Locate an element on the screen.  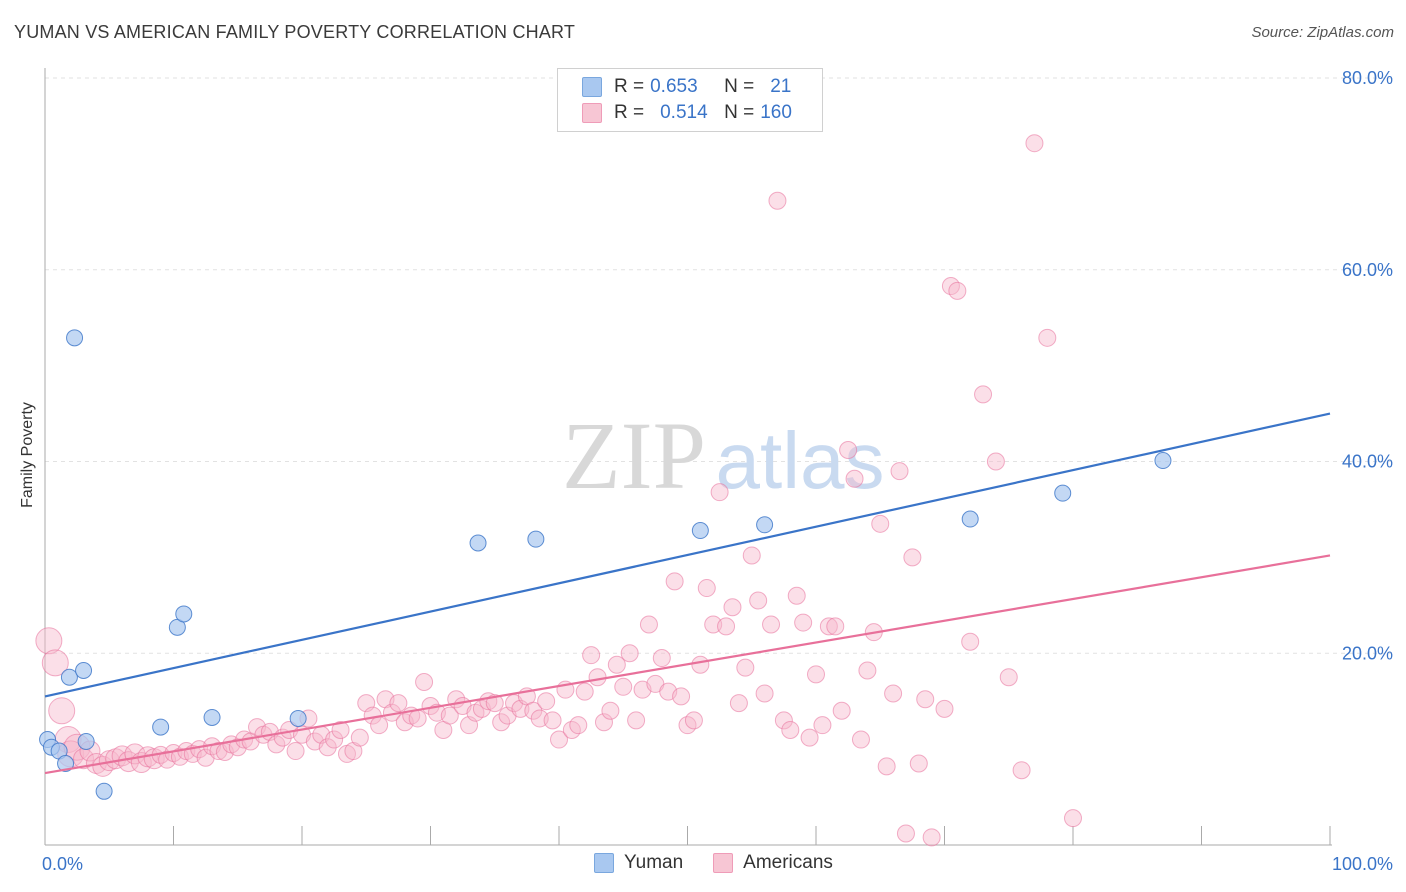
x-tick-label: 0.0% is located at coordinates (62, 864).